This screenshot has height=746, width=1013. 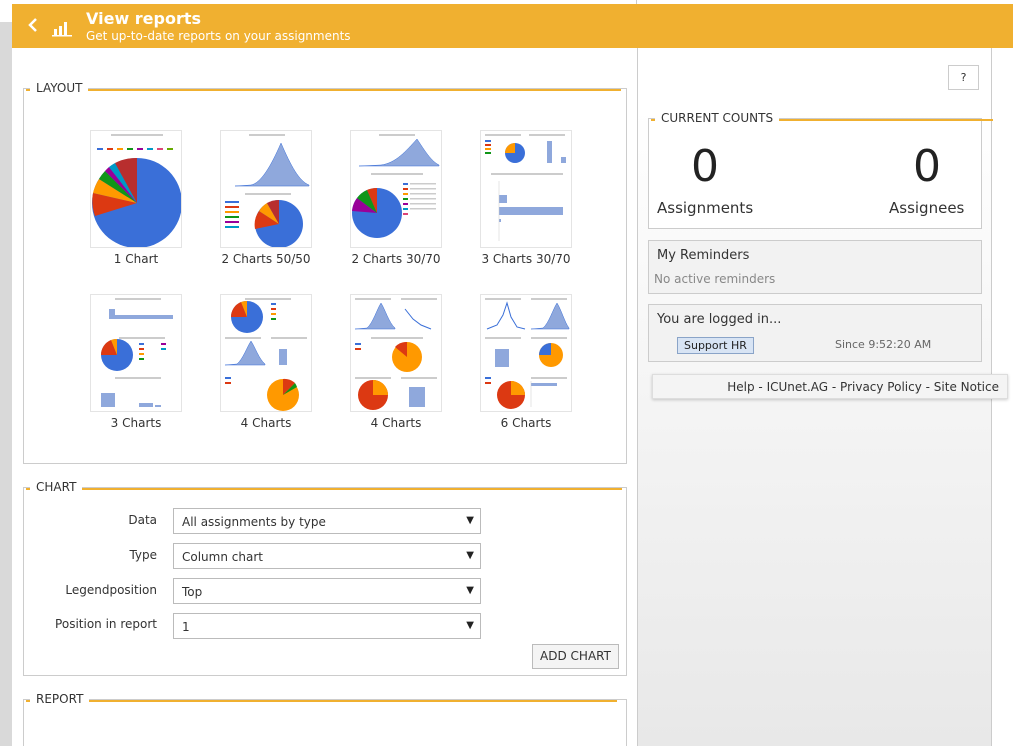 I want to click on current-counts-box: CURRENT COUNTS 0 Assignments 0 Assignees, so click(x=821, y=170).